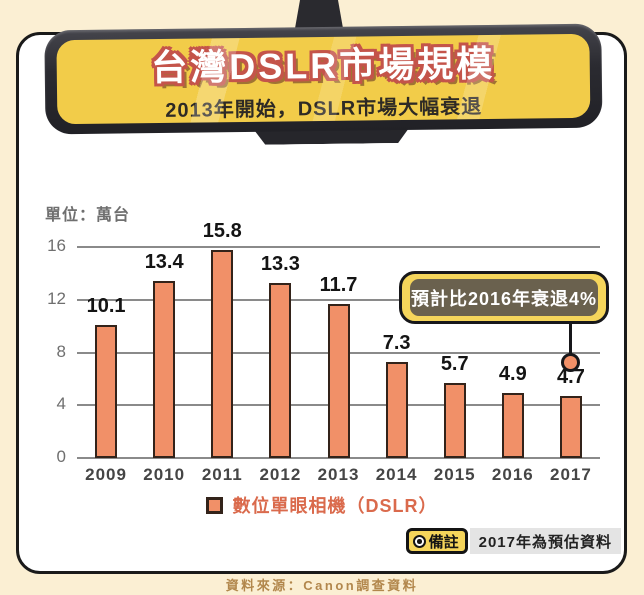 This screenshot has width=644, height=595. Describe the element at coordinates (512, 374) in the screenshot. I see `bar-value-label-2016: 4.9` at that location.